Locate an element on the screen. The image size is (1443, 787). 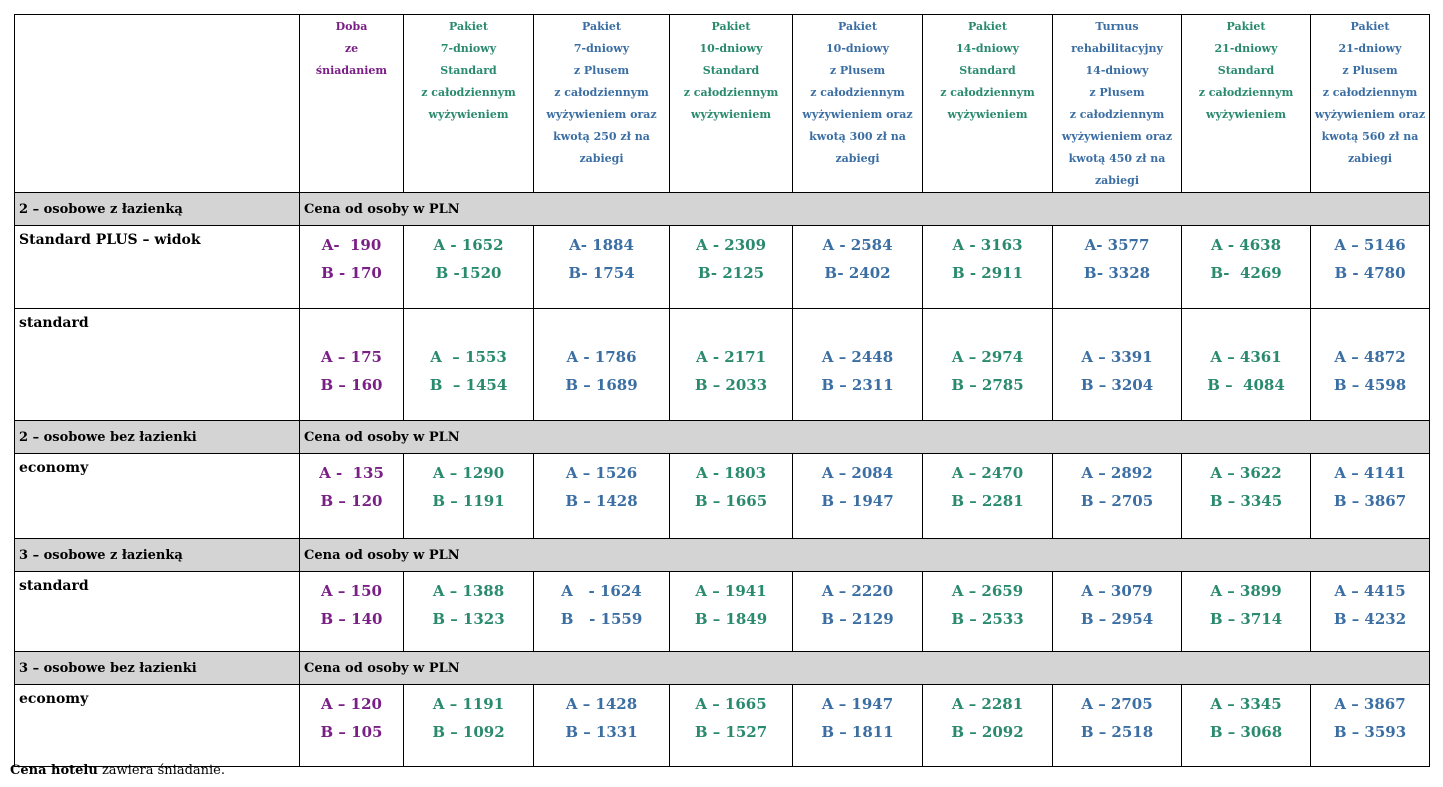
price-a: A - 1803 is located at coordinates (731, 473).